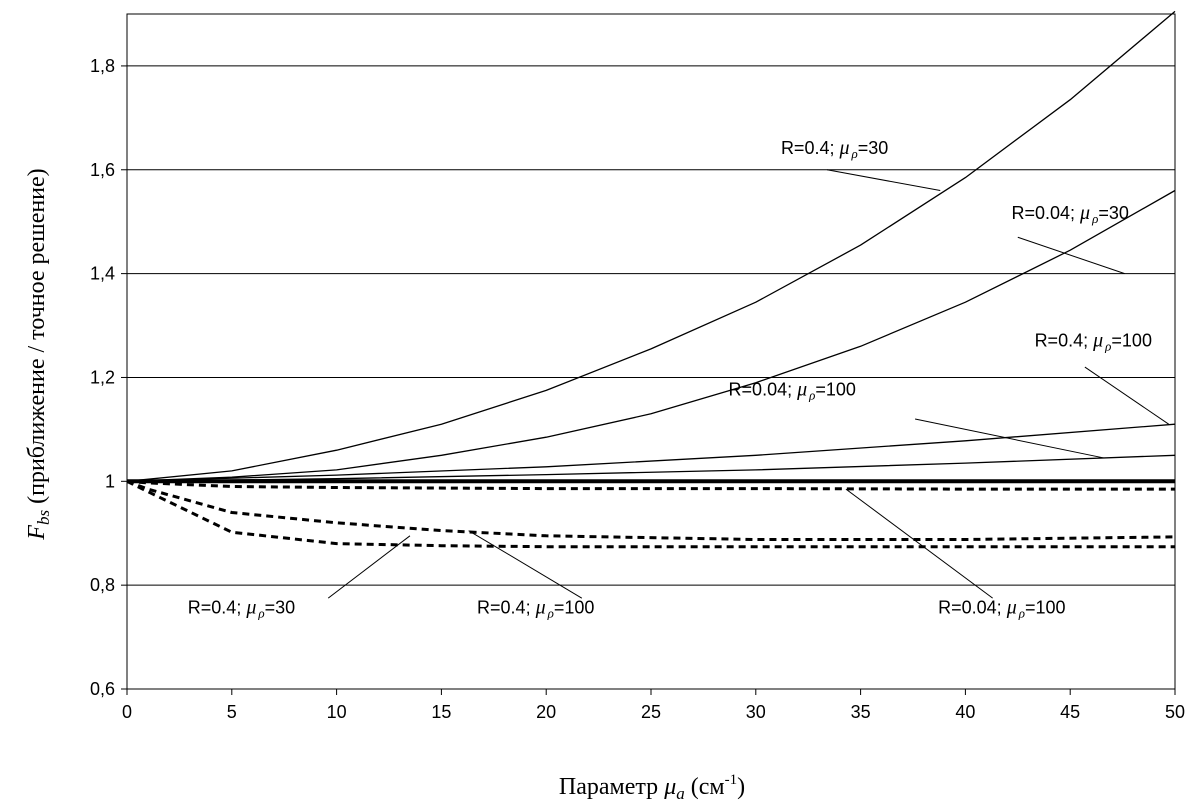 Image resolution: width=1191 pixels, height=812 pixels. Describe the element at coordinates (110, 481) in the screenshot. I see `y-tick-label: 1` at that location.